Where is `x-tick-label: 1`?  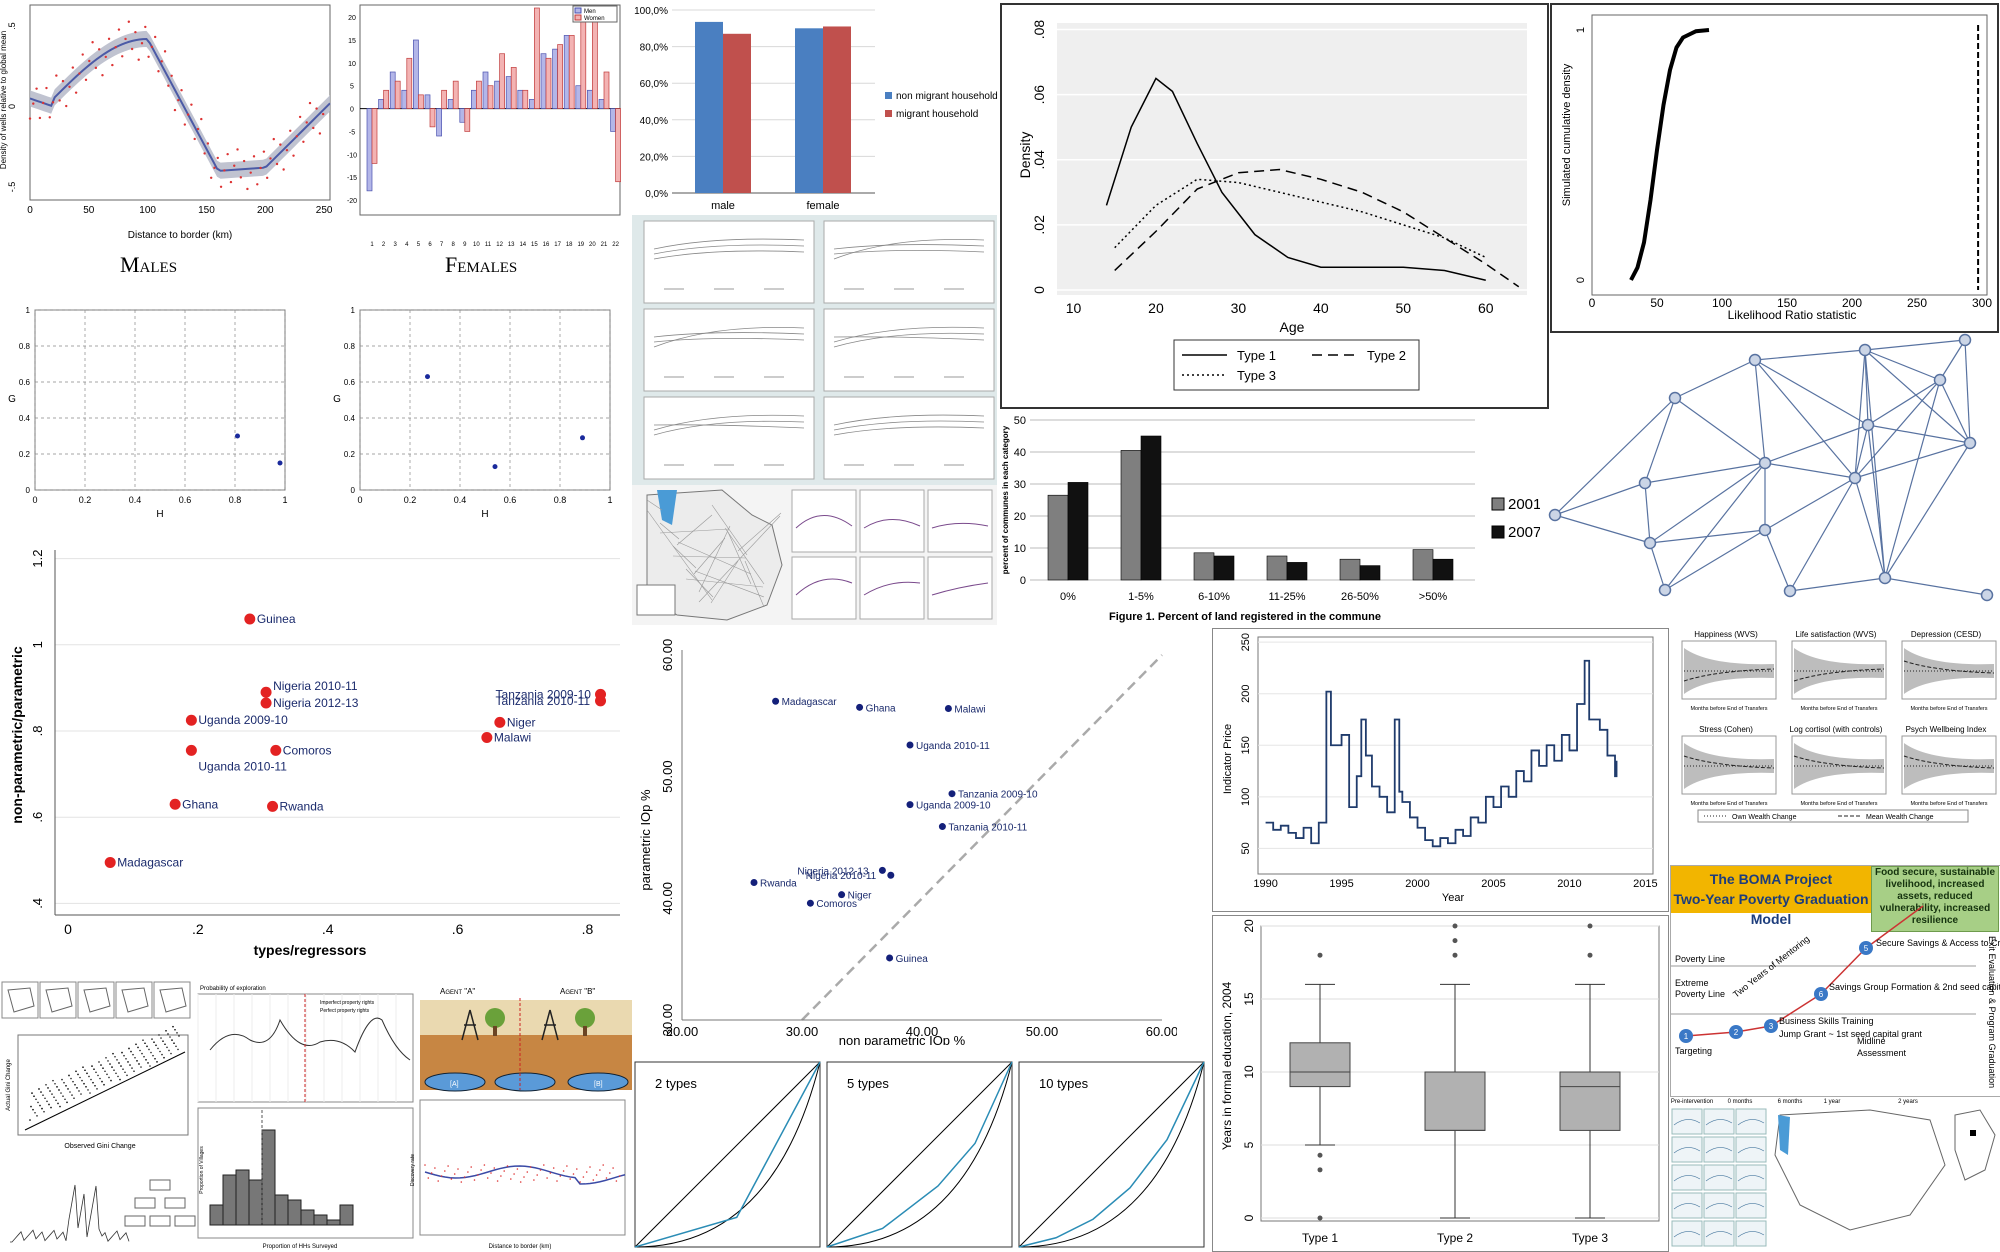
x-tick-label: 1 is located at coordinates (372, 245).